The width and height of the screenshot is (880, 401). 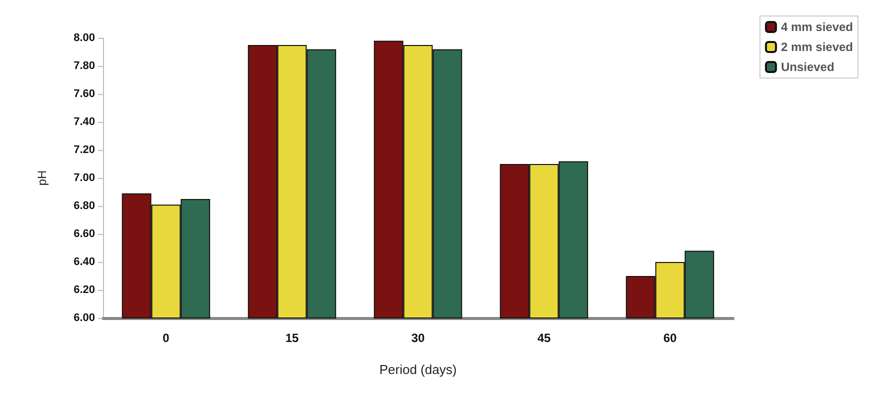 I want to click on y-axis-title: pH, so click(x=42, y=178).